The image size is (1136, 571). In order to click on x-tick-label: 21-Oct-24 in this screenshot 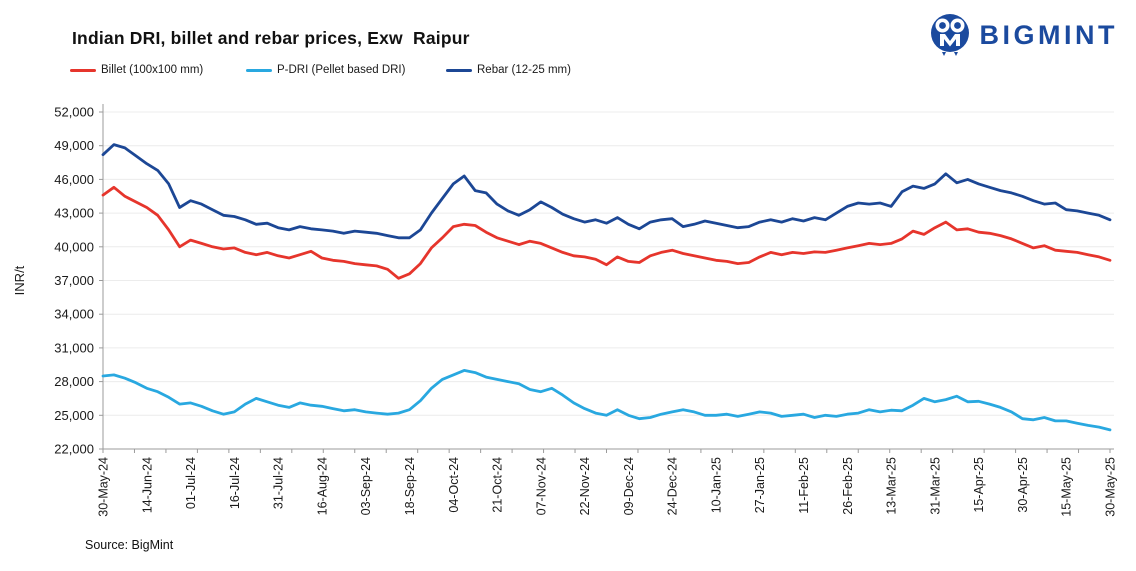, I will do `click(498, 485)`.